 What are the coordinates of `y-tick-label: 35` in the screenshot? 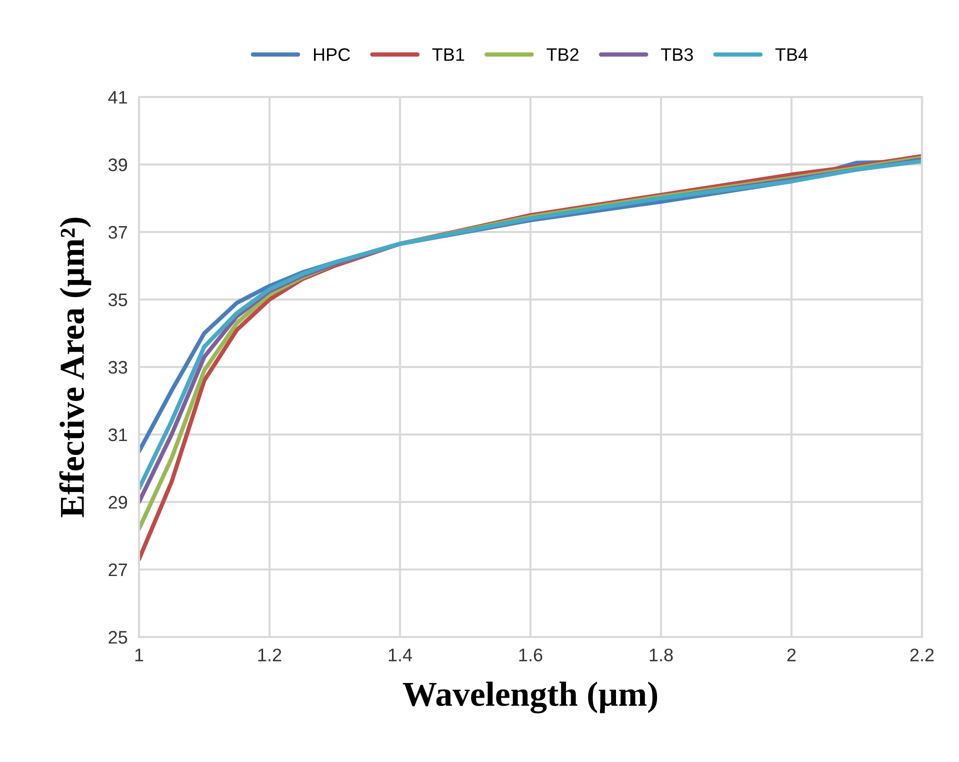 It's located at (118, 299).